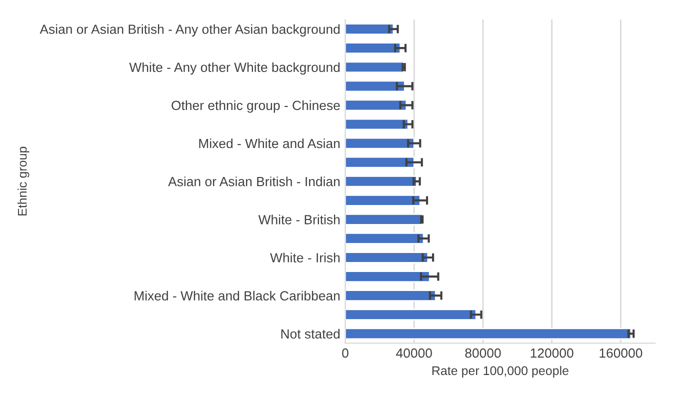 The height and width of the screenshot is (415, 681). I want to click on y-tick-label: Mixed - White and Asian, so click(269, 143).